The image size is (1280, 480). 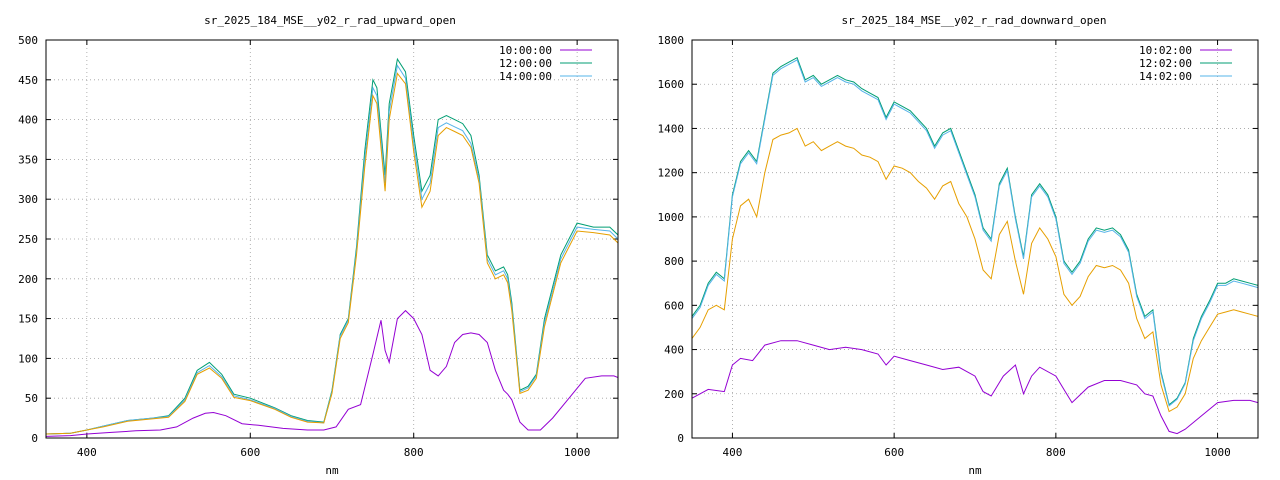 What do you see at coordinates (671, 84) in the screenshot?
I see `y-tick-label: 1600` at bounding box center [671, 84].